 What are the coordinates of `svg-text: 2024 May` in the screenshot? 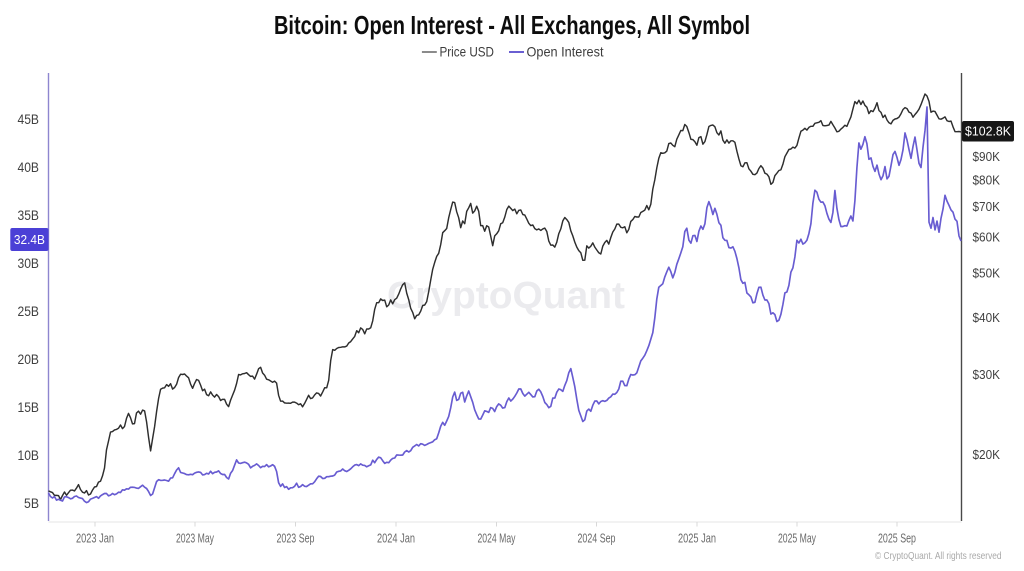 It's located at (497, 539).